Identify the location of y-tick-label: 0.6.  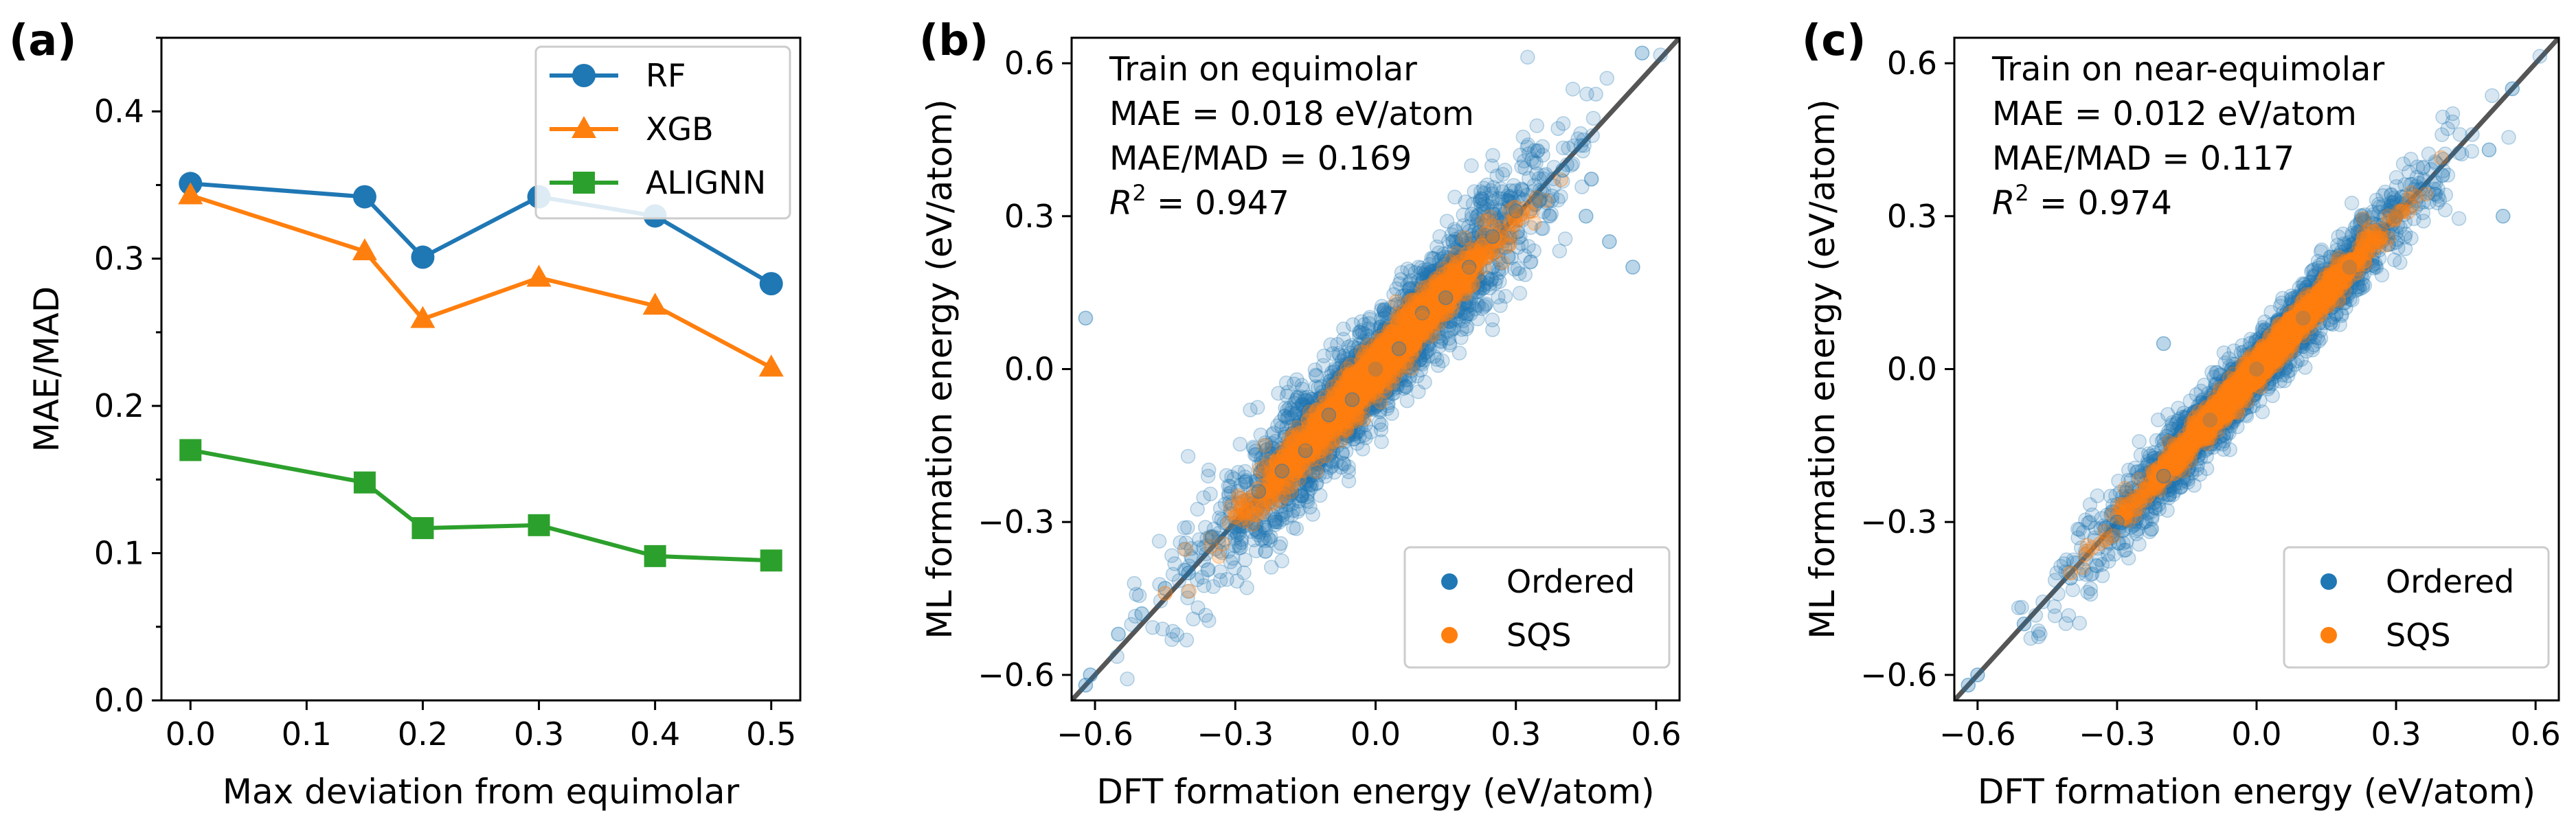
(1029, 63).